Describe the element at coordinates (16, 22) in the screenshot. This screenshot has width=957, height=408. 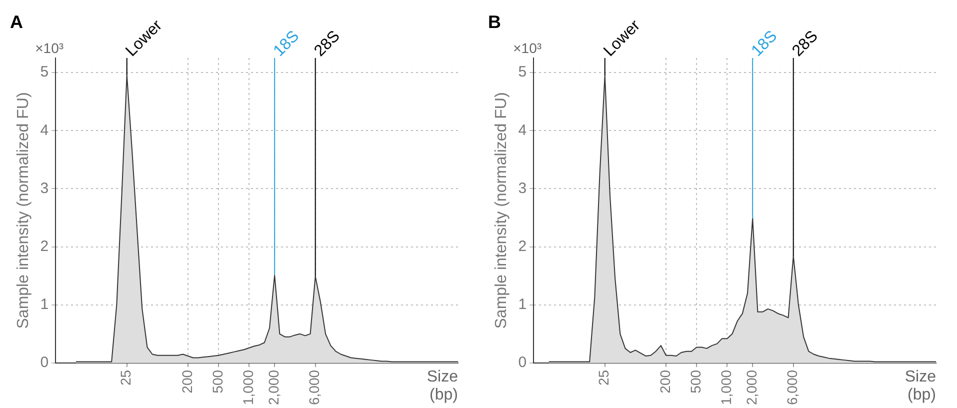
I see `chart-title: A` at that location.